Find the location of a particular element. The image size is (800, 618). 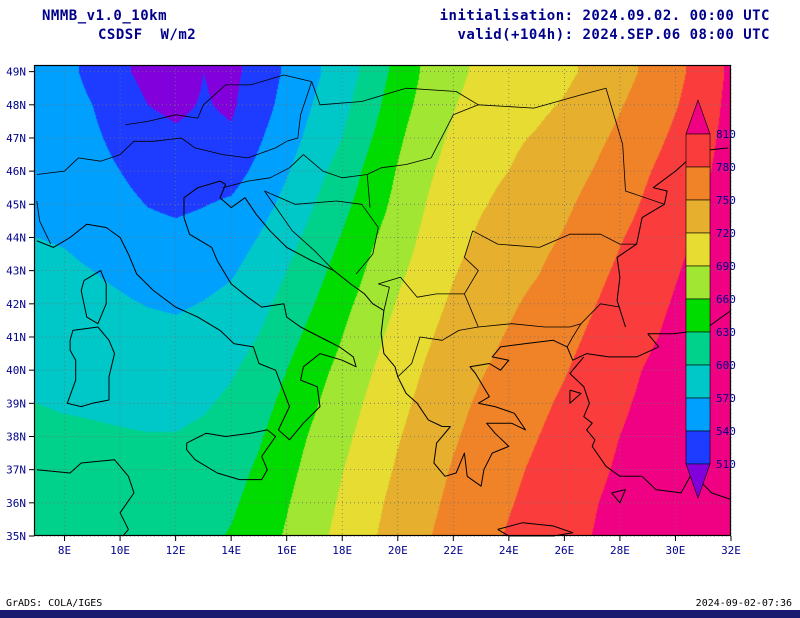

lat-tick-label: 42N is located at coordinates (16, 304).